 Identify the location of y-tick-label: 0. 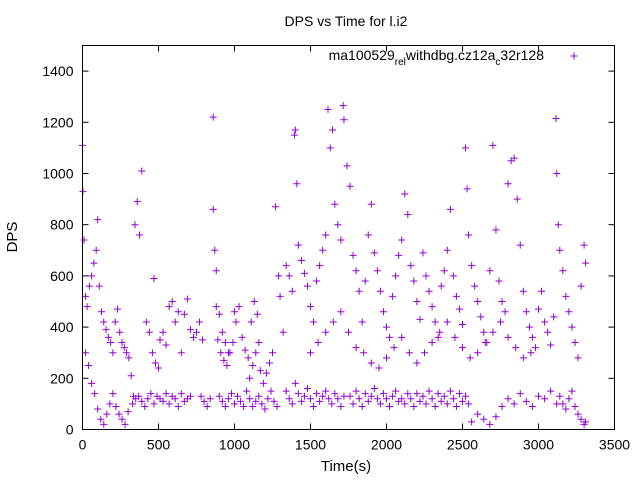
(70, 430).